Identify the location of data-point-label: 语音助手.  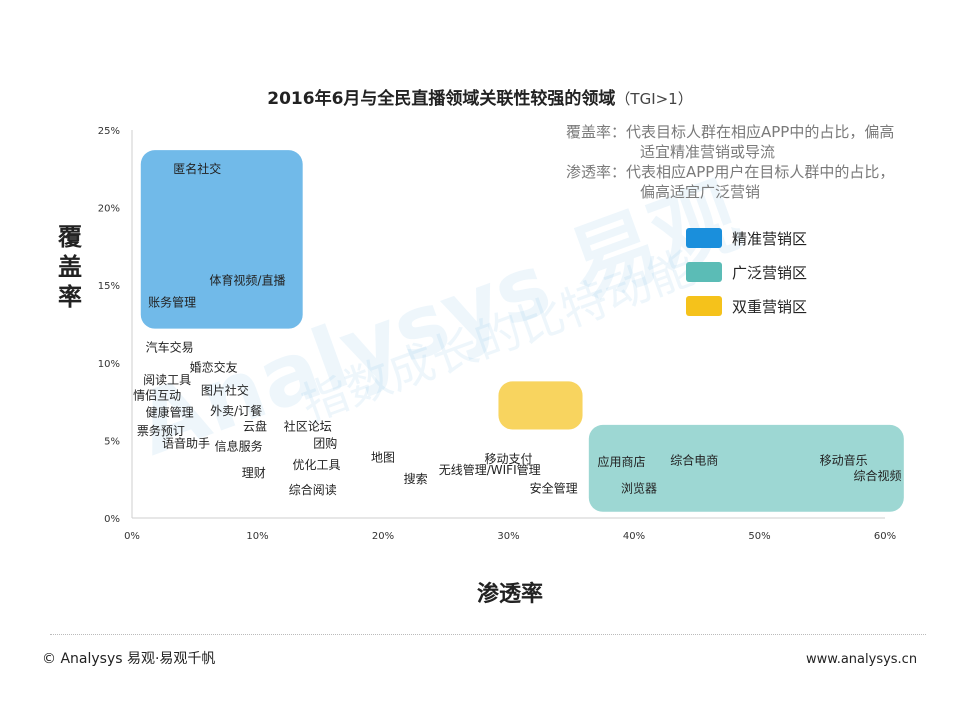
(186, 443).